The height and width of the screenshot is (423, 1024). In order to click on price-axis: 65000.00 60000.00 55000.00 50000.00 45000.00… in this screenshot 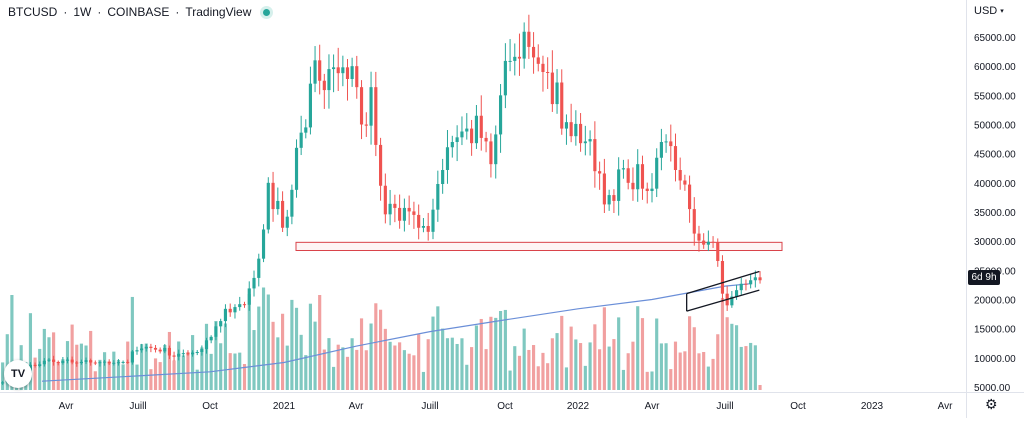, I will do `click(995, 197)`.